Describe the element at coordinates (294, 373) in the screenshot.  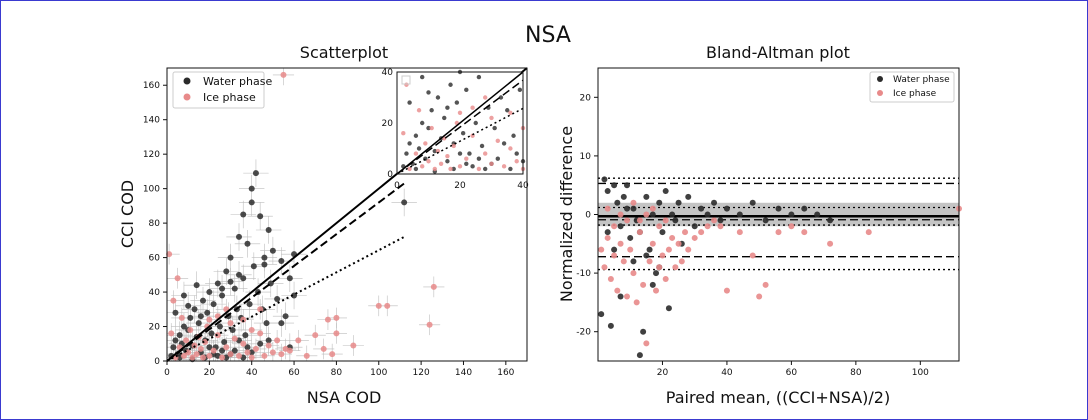
I see `scatter-xtick-label: 60` at that location.